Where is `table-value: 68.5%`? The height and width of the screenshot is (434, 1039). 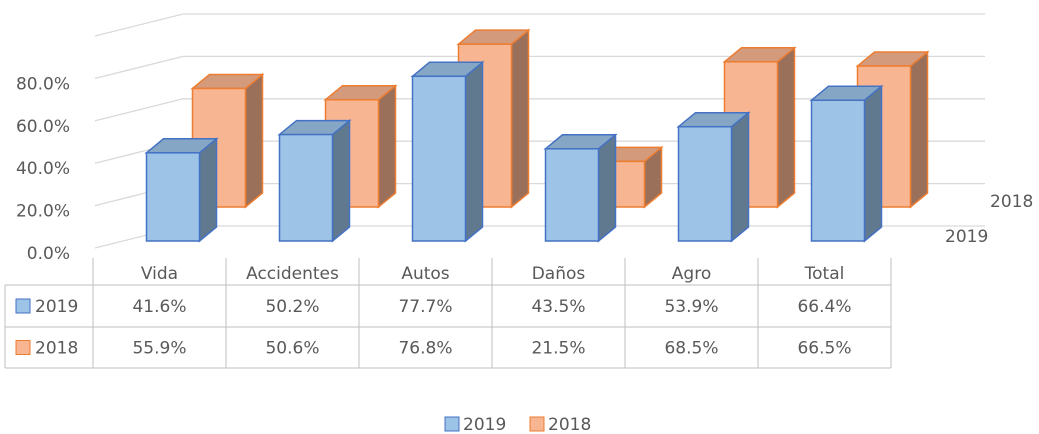
table-value: 68.5% is located at coordinates (691, 349).